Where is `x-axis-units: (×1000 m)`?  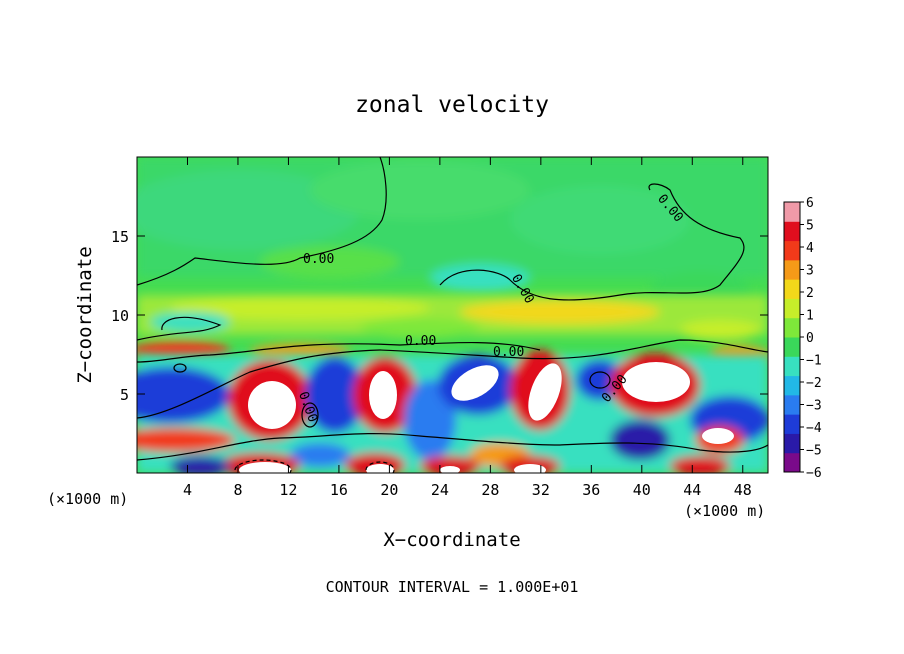 x-axis-units: (×1000 m) is located at coordinates (87, 499).